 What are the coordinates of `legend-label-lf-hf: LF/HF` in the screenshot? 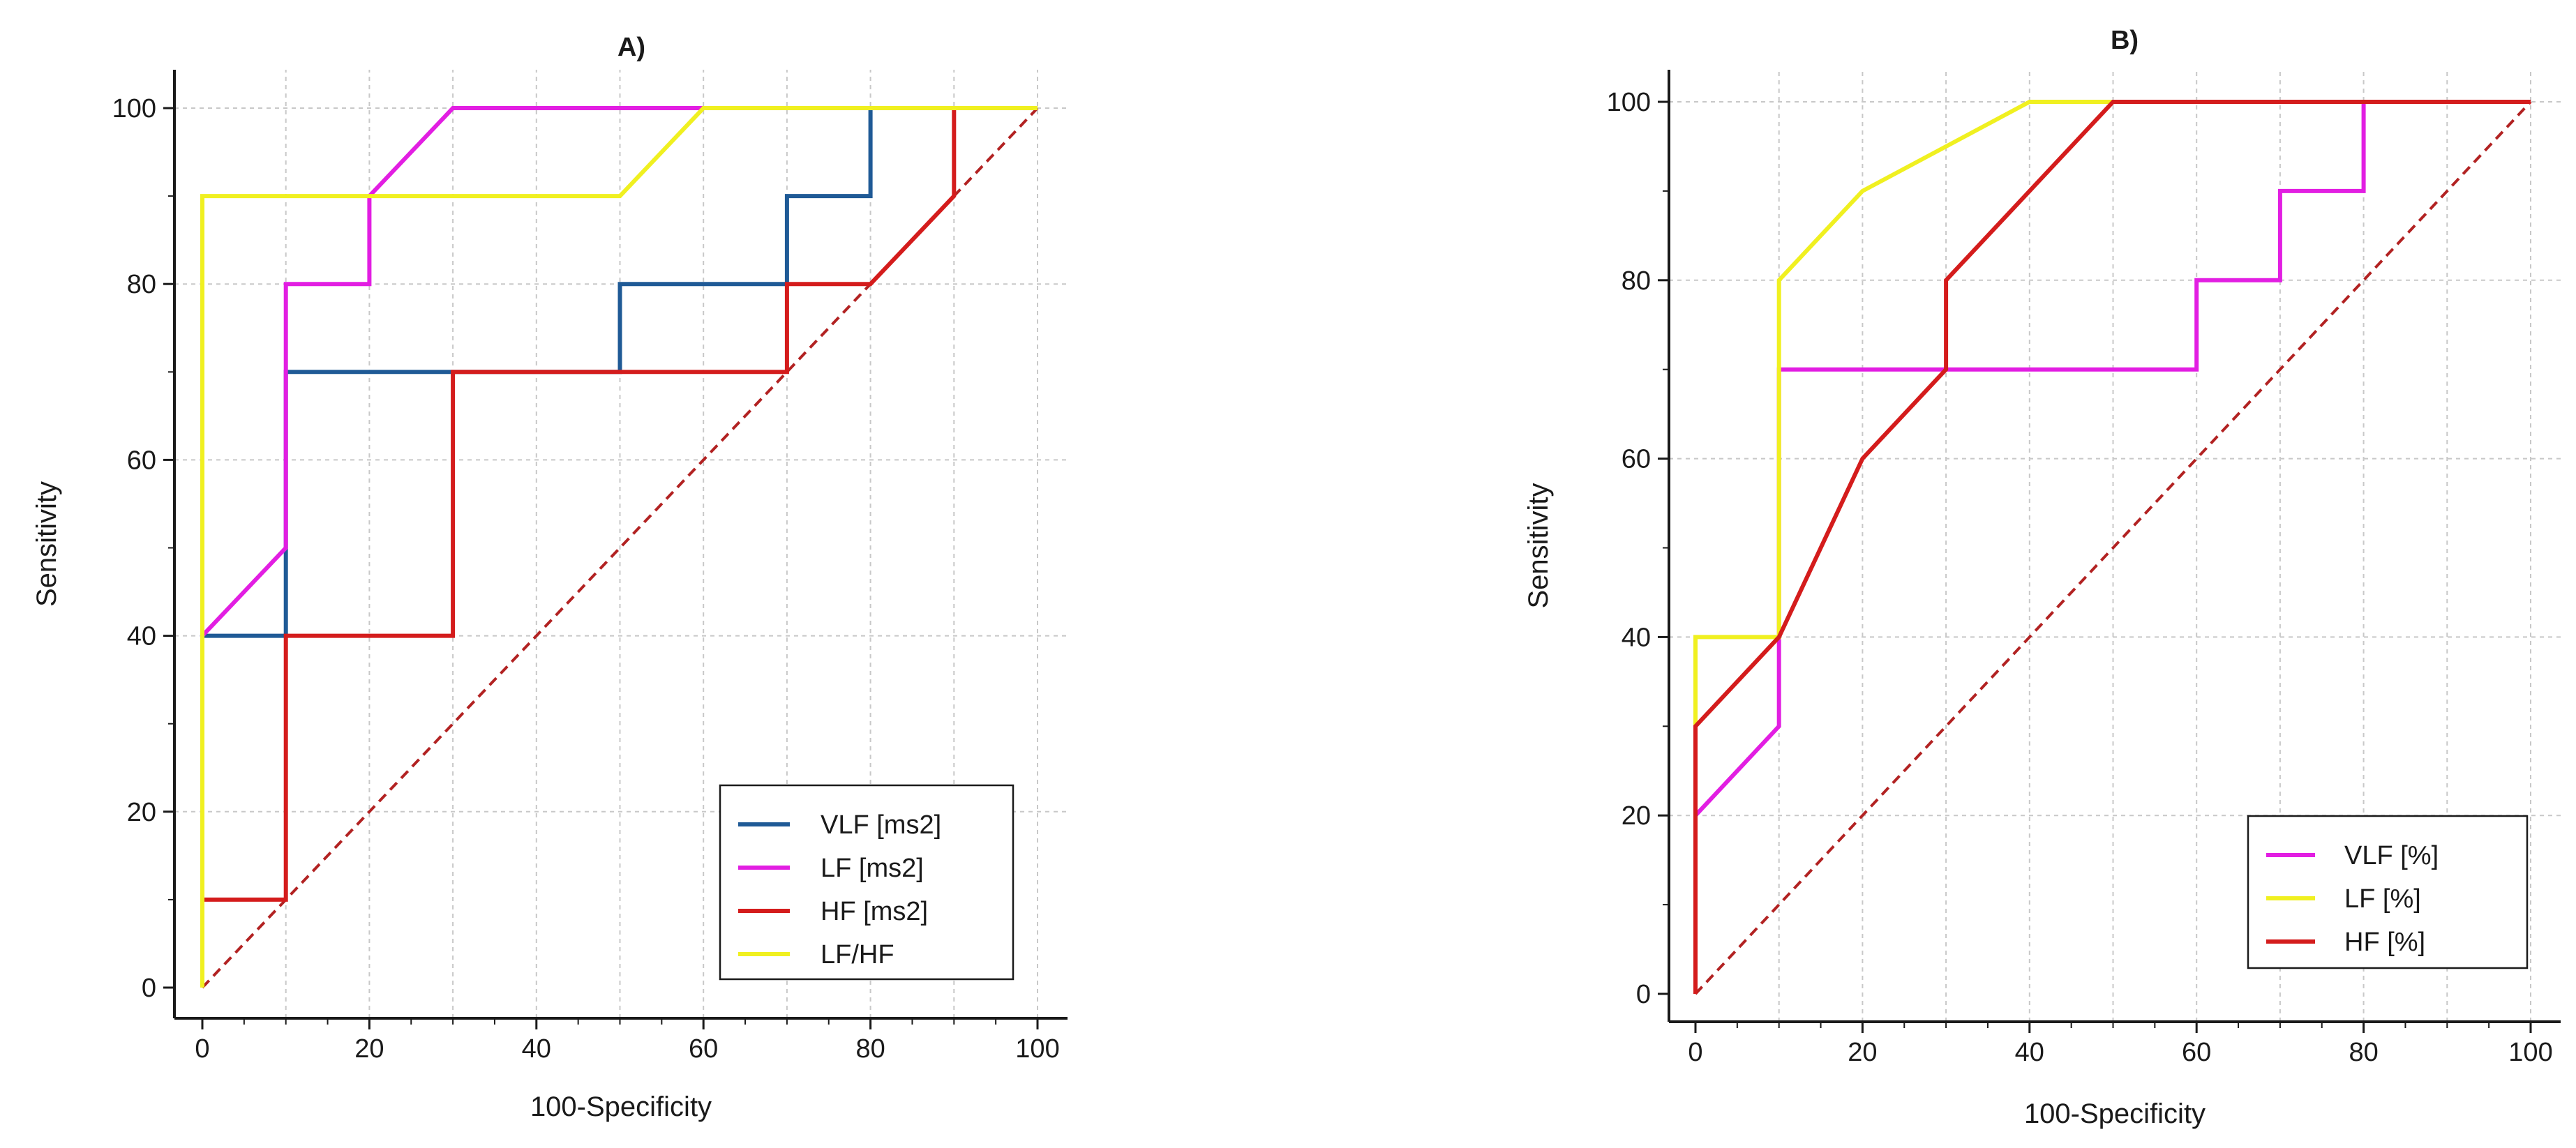 It's located at (857, 954).